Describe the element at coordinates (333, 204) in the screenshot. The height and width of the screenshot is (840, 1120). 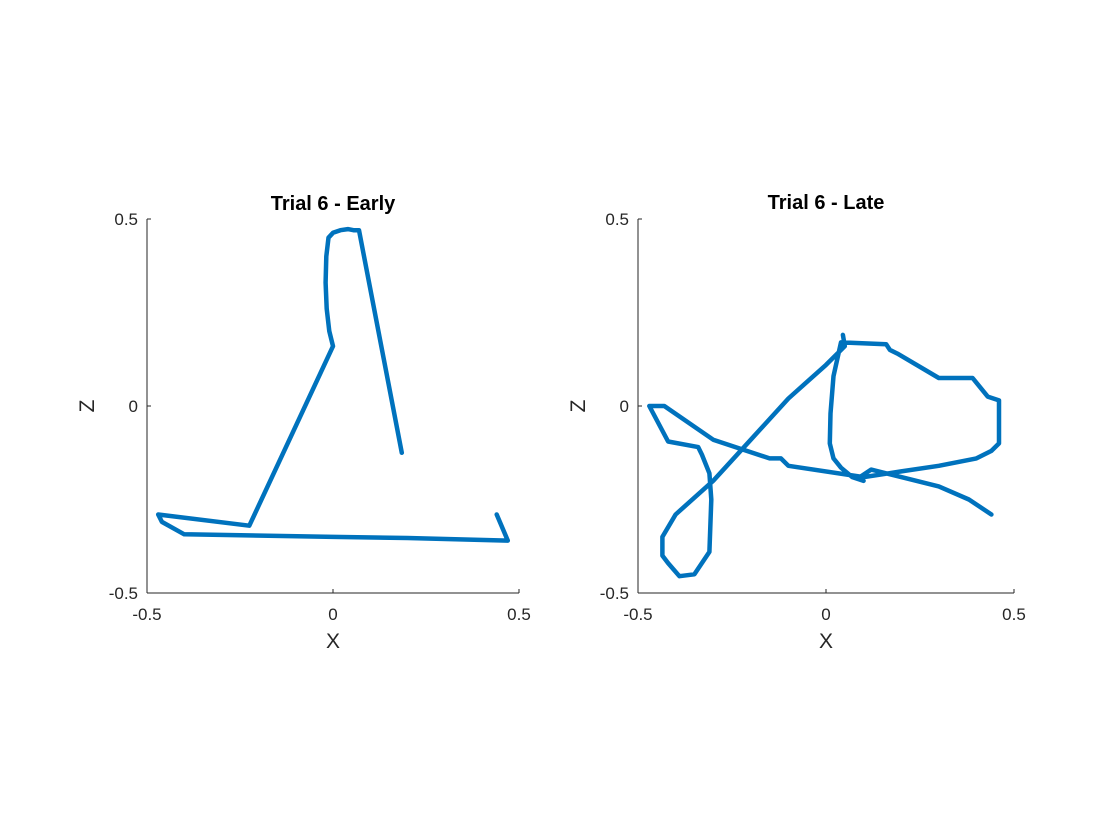
I see `subplot-title: Trial 6 - Early` at that location.